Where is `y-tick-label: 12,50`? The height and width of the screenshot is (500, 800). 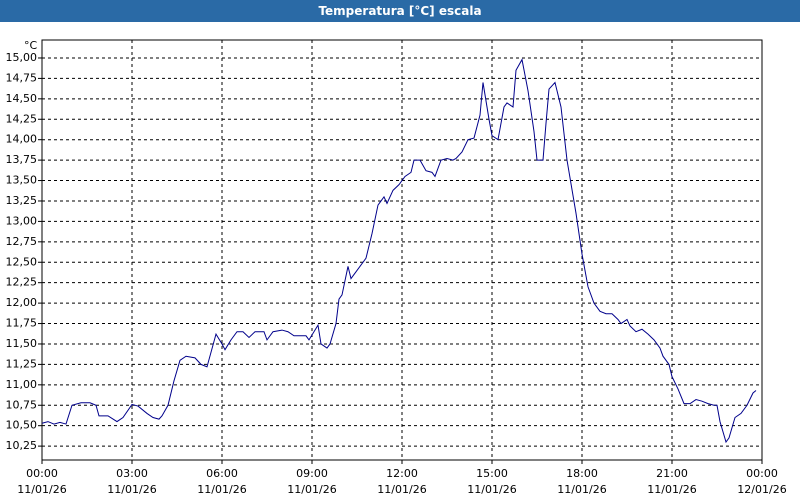 y-tick-label: 12,50 is located at coordinates (22, 261).